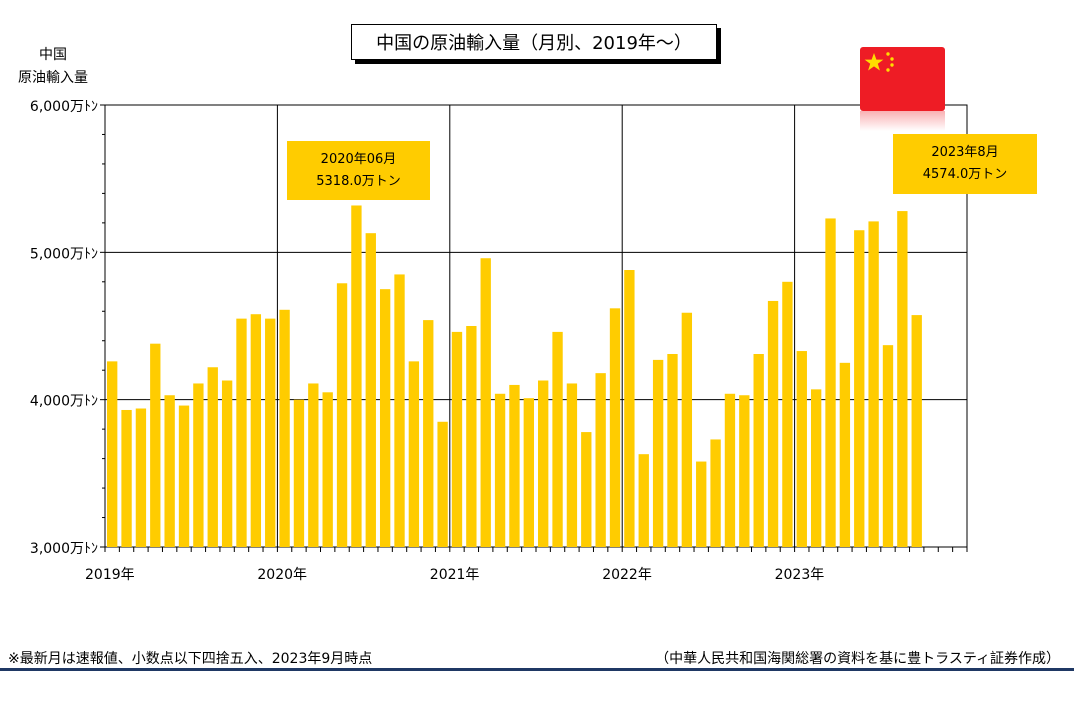  What do you see at coordinates (902, 79) in the screenshot?
I see `china-flag-icon` at bounding box center [902, 79].